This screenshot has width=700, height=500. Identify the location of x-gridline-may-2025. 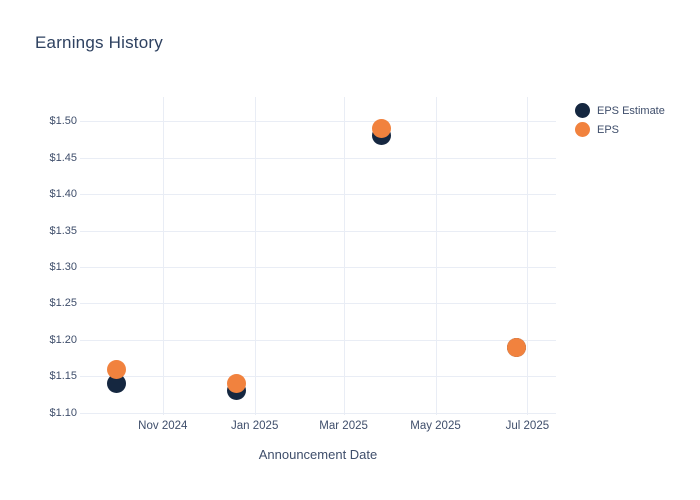
(436, 256).